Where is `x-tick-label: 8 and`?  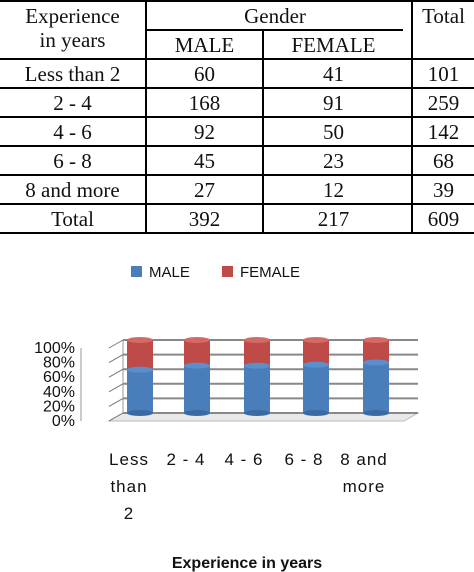 x-tick-label: 8 and is located at coordinates (364, 459).